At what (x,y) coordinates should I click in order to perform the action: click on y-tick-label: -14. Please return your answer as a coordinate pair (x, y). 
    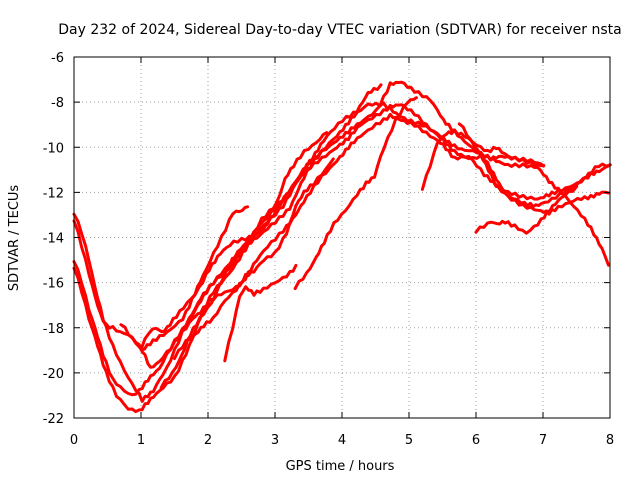
    Looking at the image, I should click on (53, 239).